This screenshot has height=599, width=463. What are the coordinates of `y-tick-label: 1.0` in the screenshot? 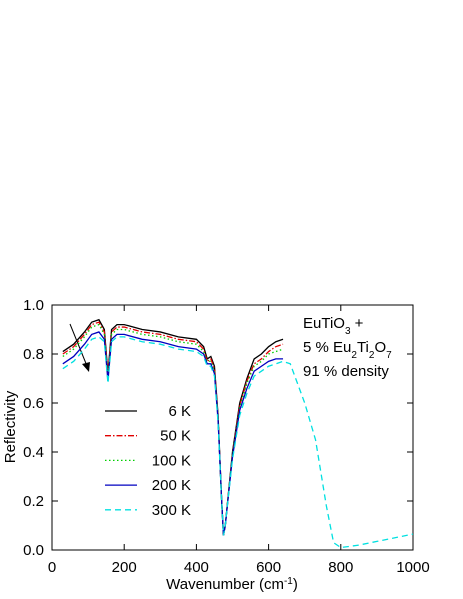 It's located at (33, 305).